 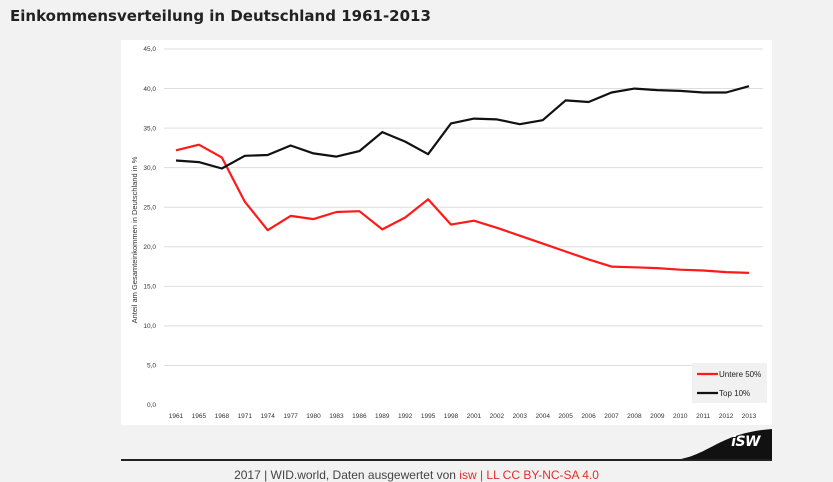 I want to click on y-tick-label: 0,0, so click(x=151, y=405).